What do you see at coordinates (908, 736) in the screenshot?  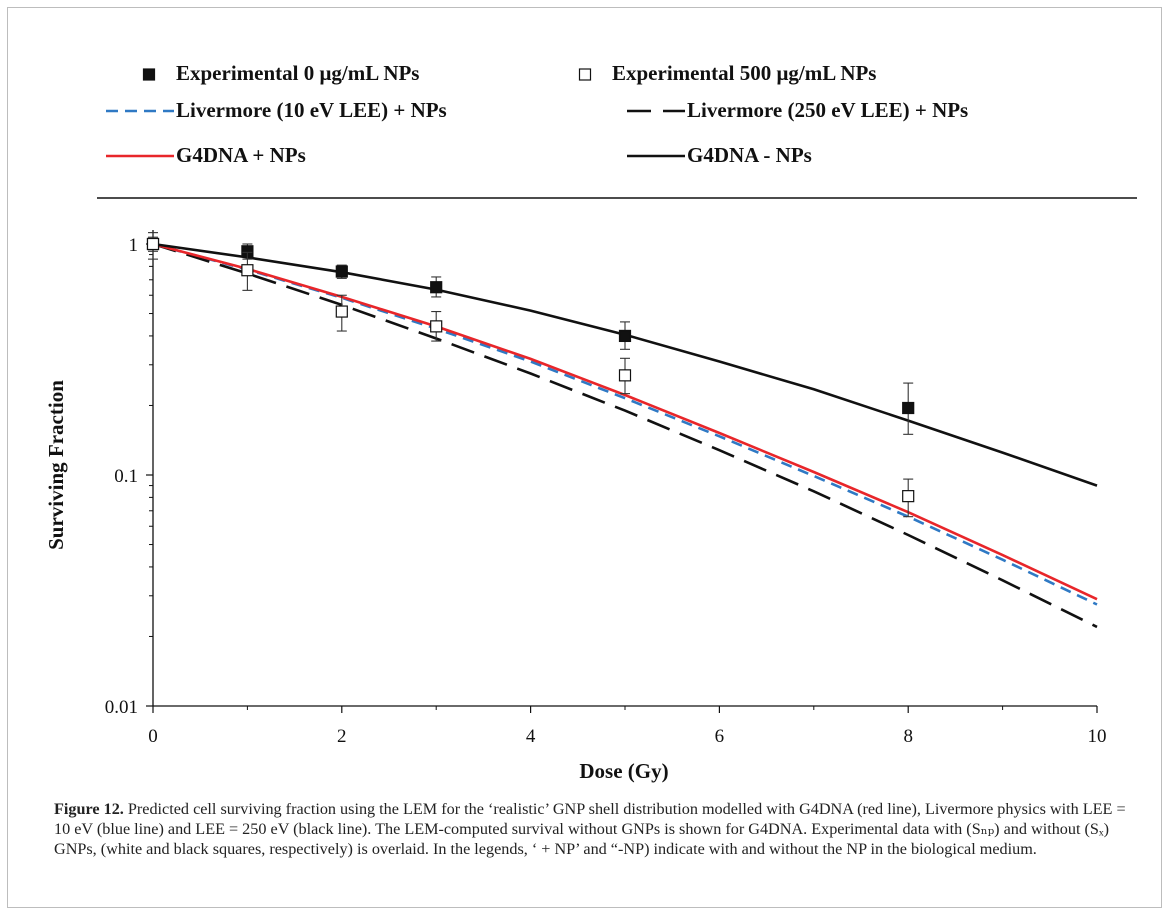 I see `x-tick-label: 8` at bounding box center [908, 736].